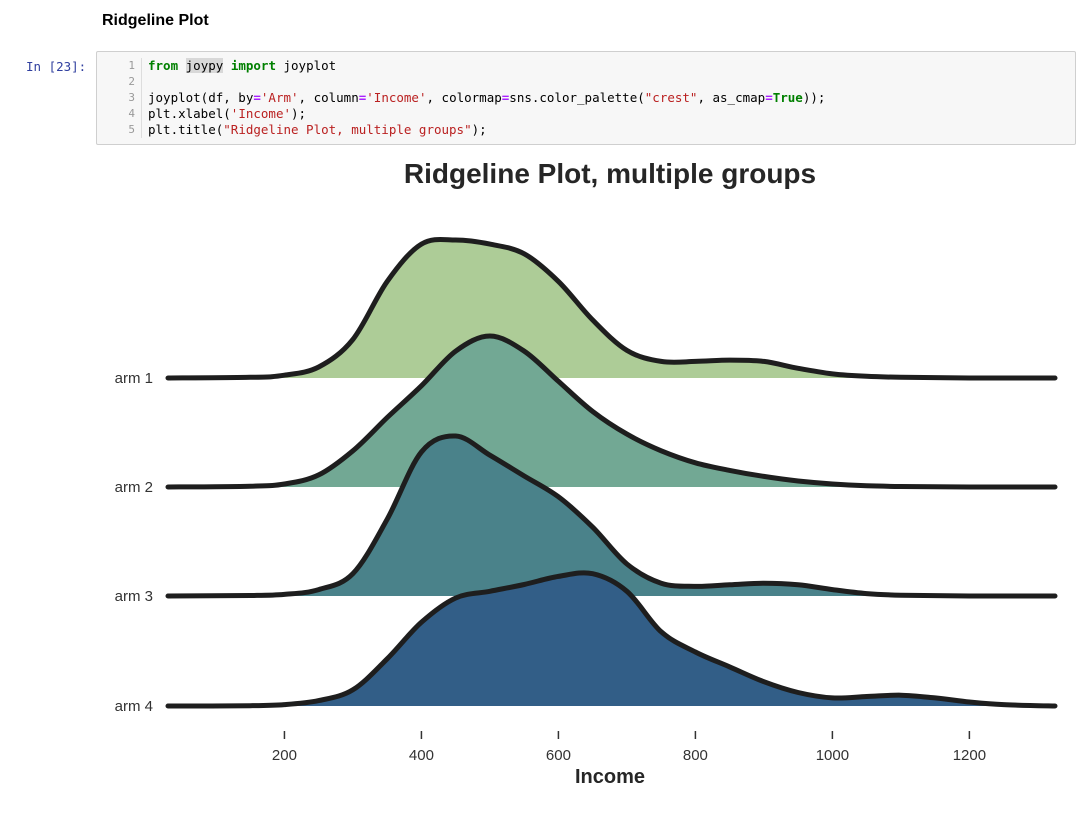  Describe the element at coordinates (279, 97) in the screenshot. I see `code-token: 'Arm'` at that location.